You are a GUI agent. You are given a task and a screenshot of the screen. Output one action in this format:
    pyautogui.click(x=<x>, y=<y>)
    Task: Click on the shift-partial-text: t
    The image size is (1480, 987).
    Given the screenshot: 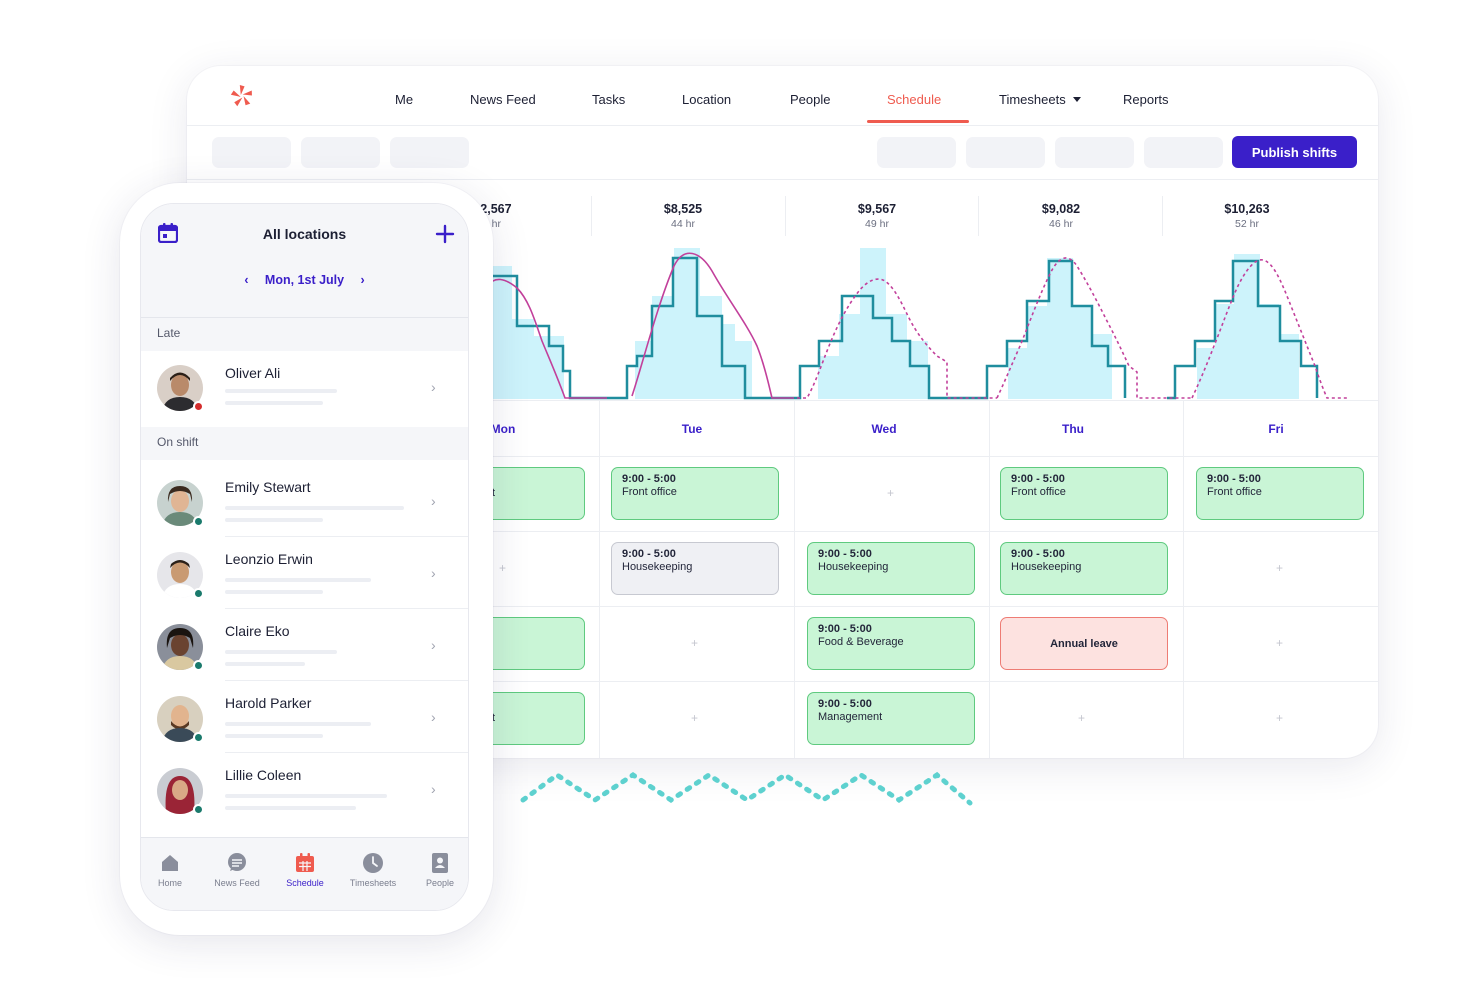 What is the action you would take?
    pyautogui.click(x=494, y=493)
    